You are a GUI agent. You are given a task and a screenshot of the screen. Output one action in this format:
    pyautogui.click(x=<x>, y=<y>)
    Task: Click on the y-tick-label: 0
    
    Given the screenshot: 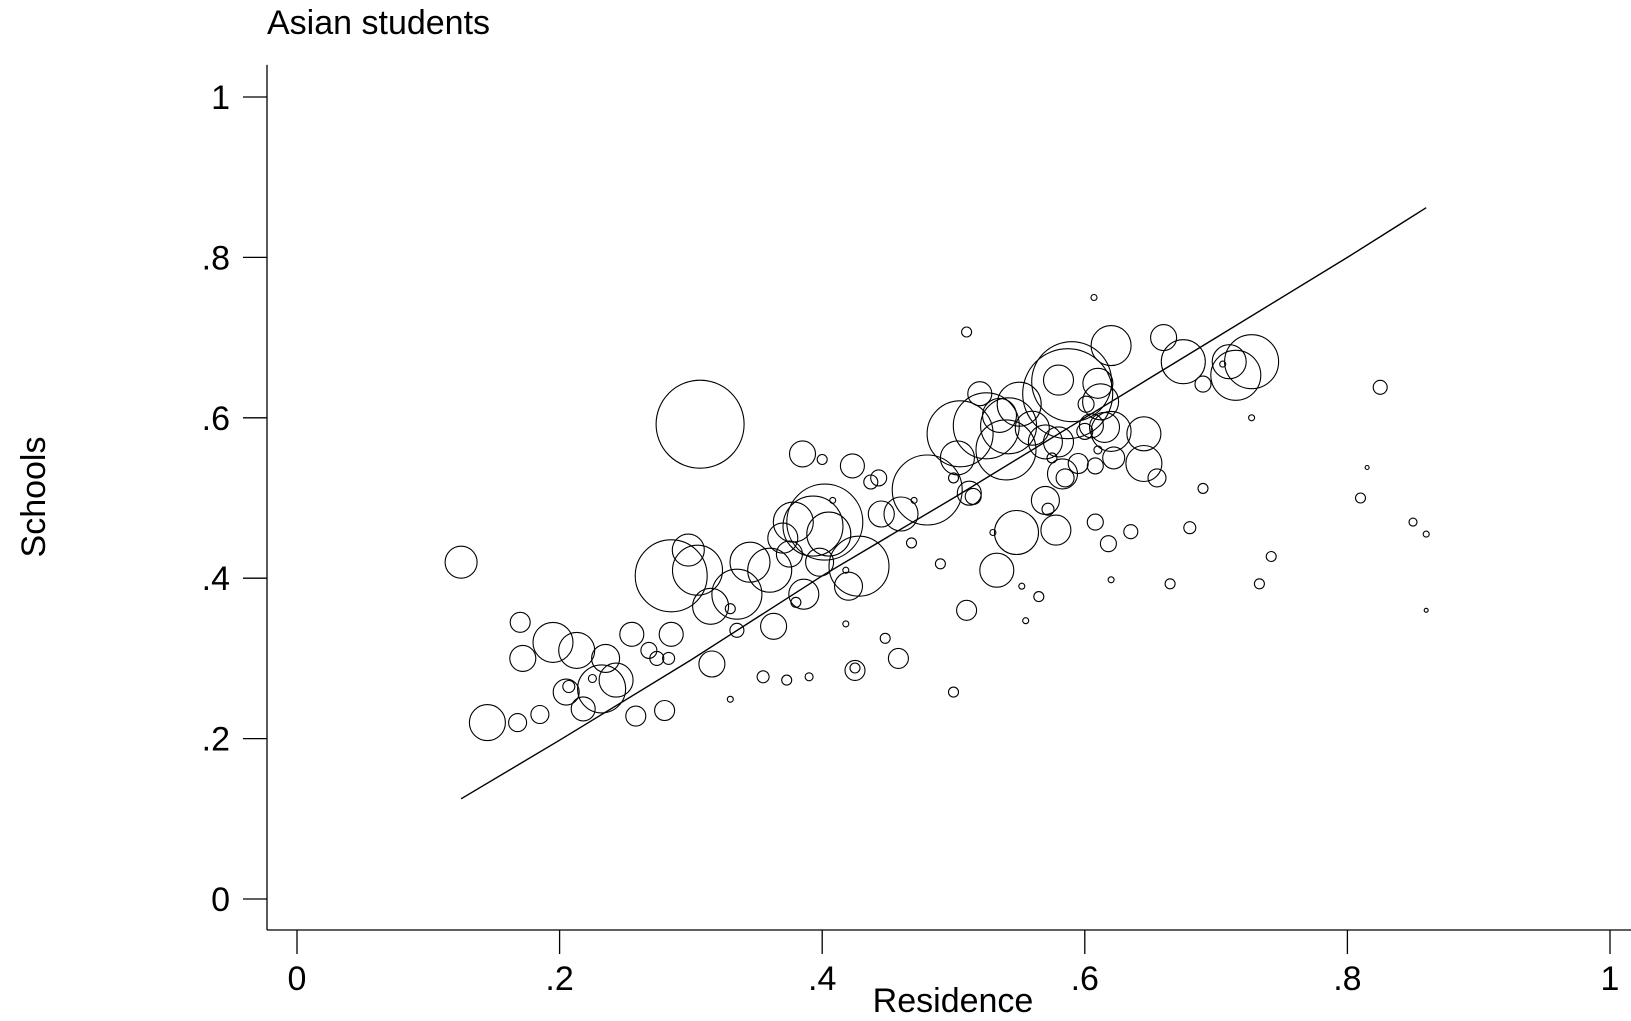 What is the action you would take?
    pyautogui.click(x=220, y=900)
    